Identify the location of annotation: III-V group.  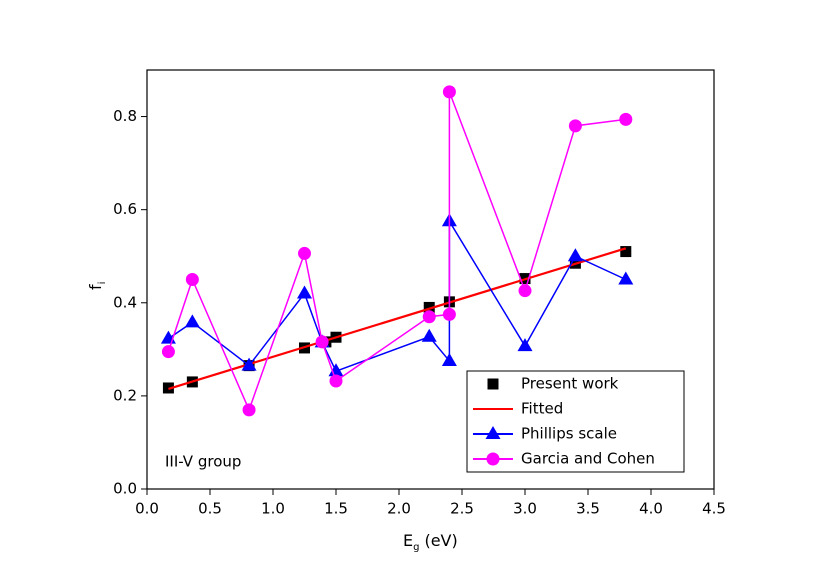
(203, 462).